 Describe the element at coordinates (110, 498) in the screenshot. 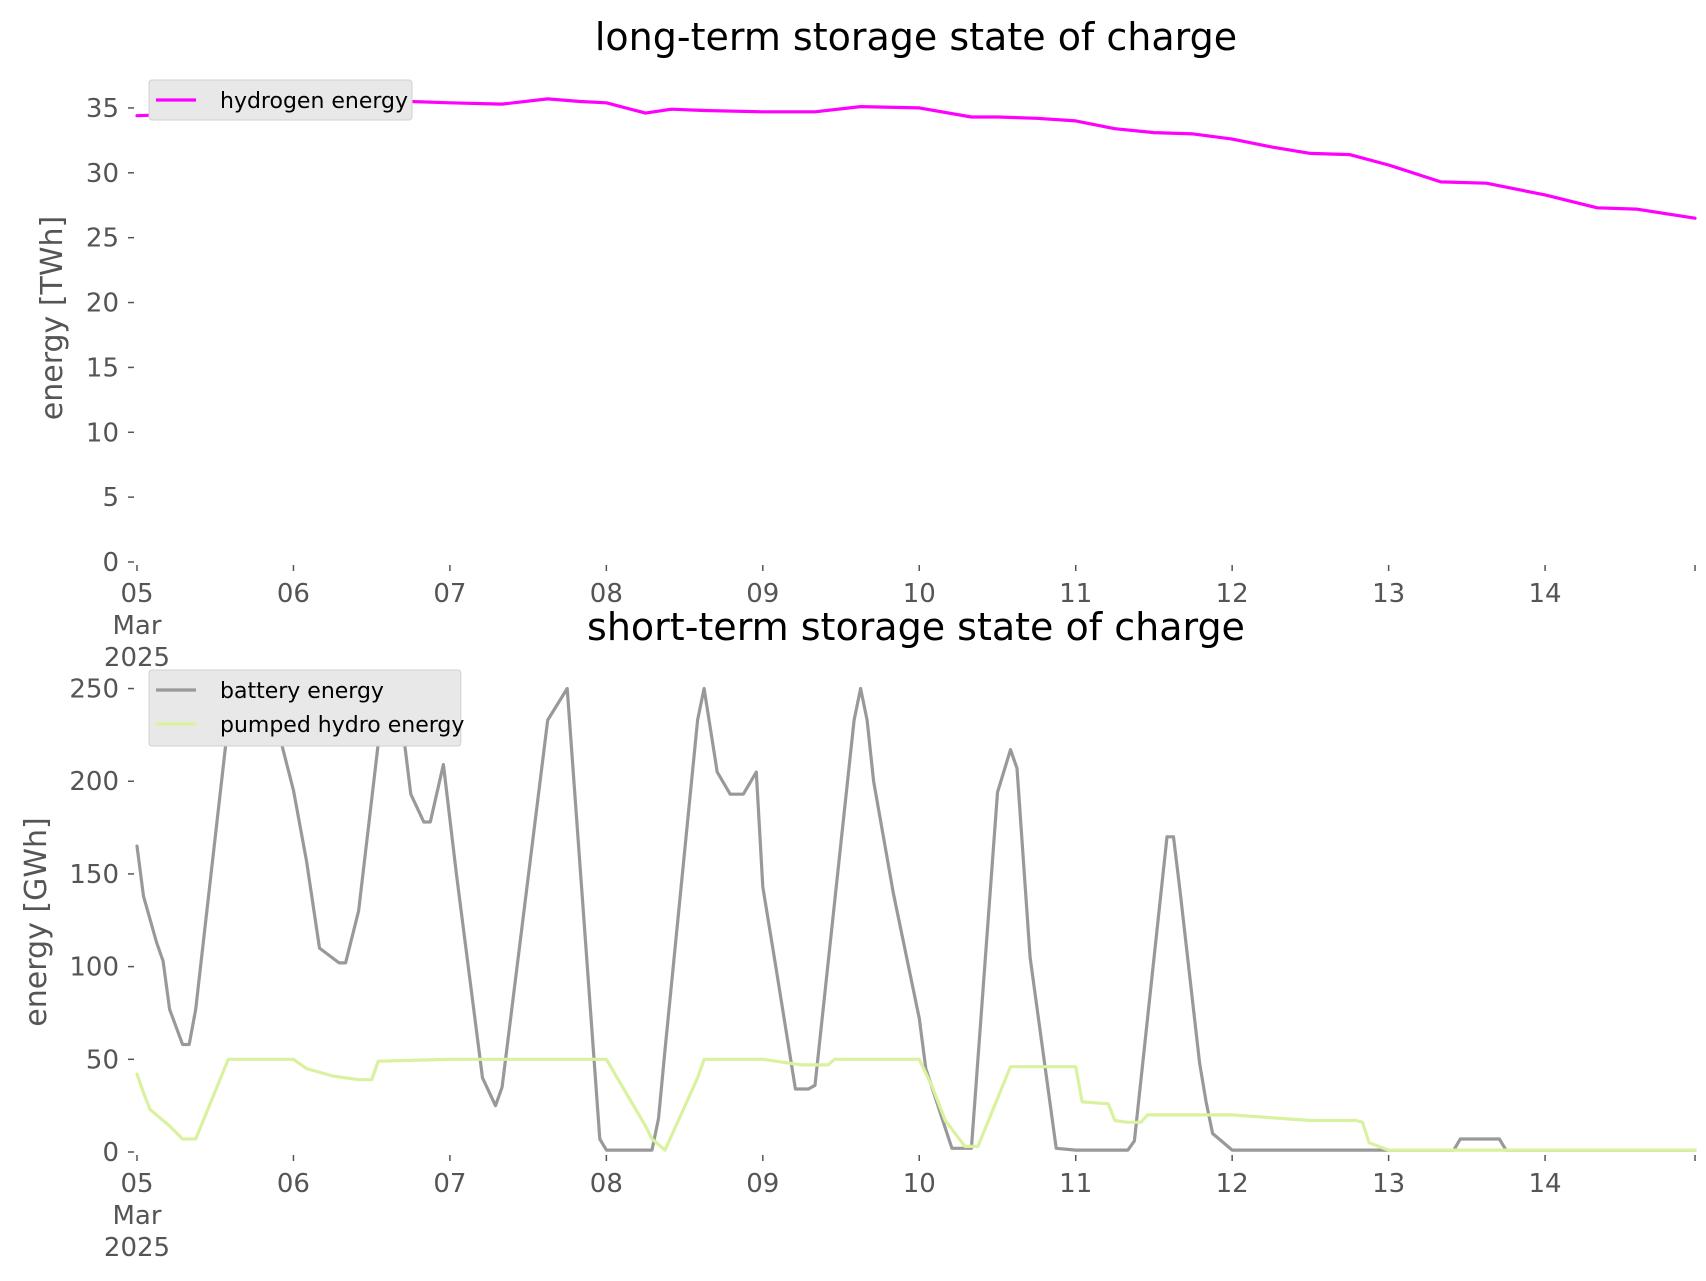

I see `y-tick-label: 5` at that location.